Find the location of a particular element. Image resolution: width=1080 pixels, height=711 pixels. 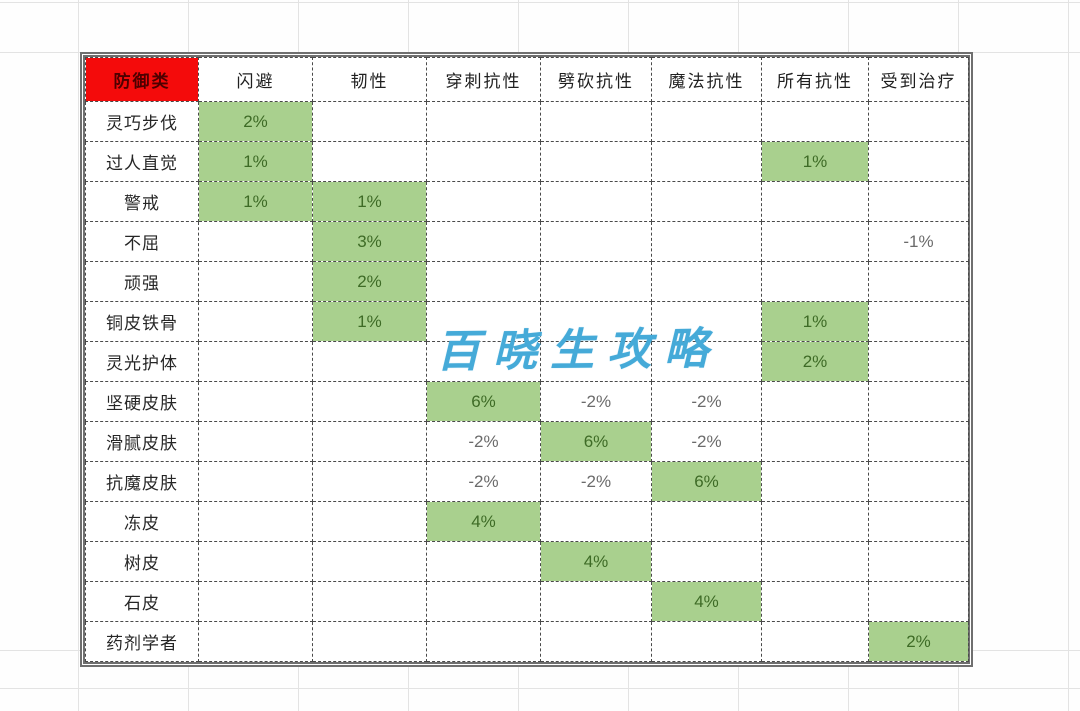

corner-header-cell: 防御类 is located at coordinates (142, 79).